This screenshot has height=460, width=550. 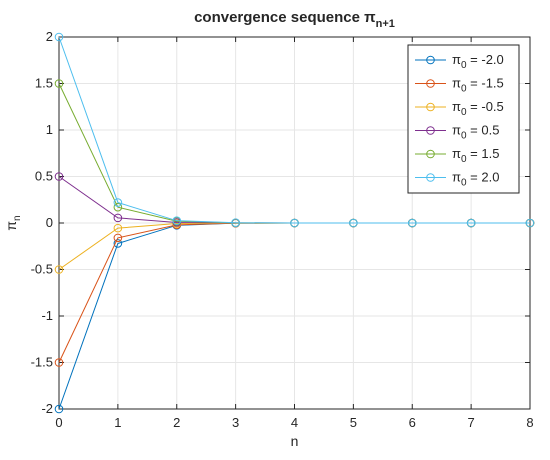 What do you see at coordinates (58, 422) in the screenshot?
I see `x-tick-label: 0` at bounding box center [58, 422].